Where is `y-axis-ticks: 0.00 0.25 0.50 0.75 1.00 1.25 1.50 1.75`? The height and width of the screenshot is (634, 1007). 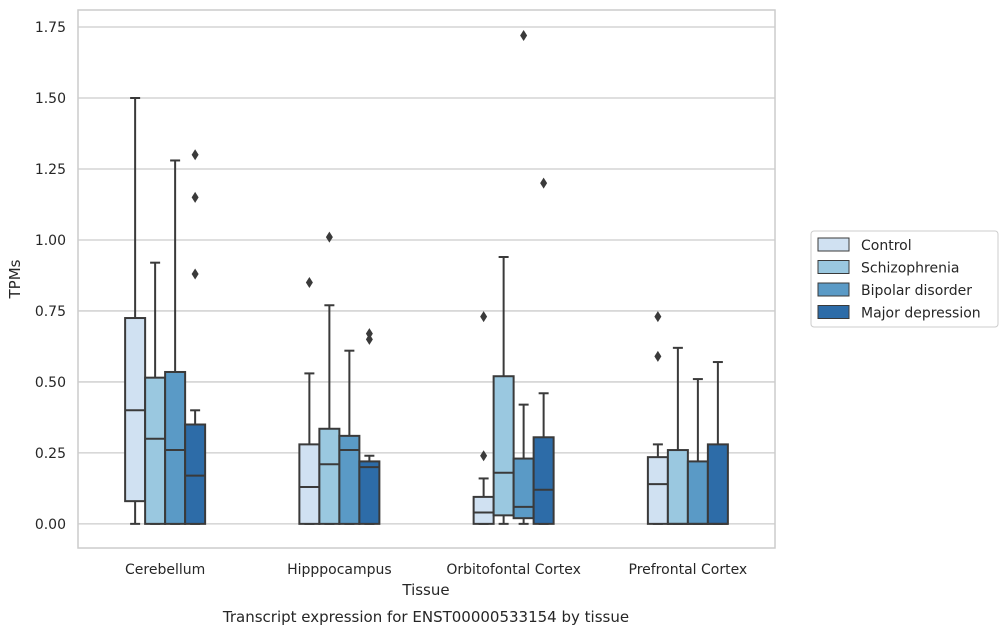 y-axis-ticks: 0.00 0.25 0.50 0.75 1.00 1.25 1.50 1.75 is located at coordinates (50, 276).